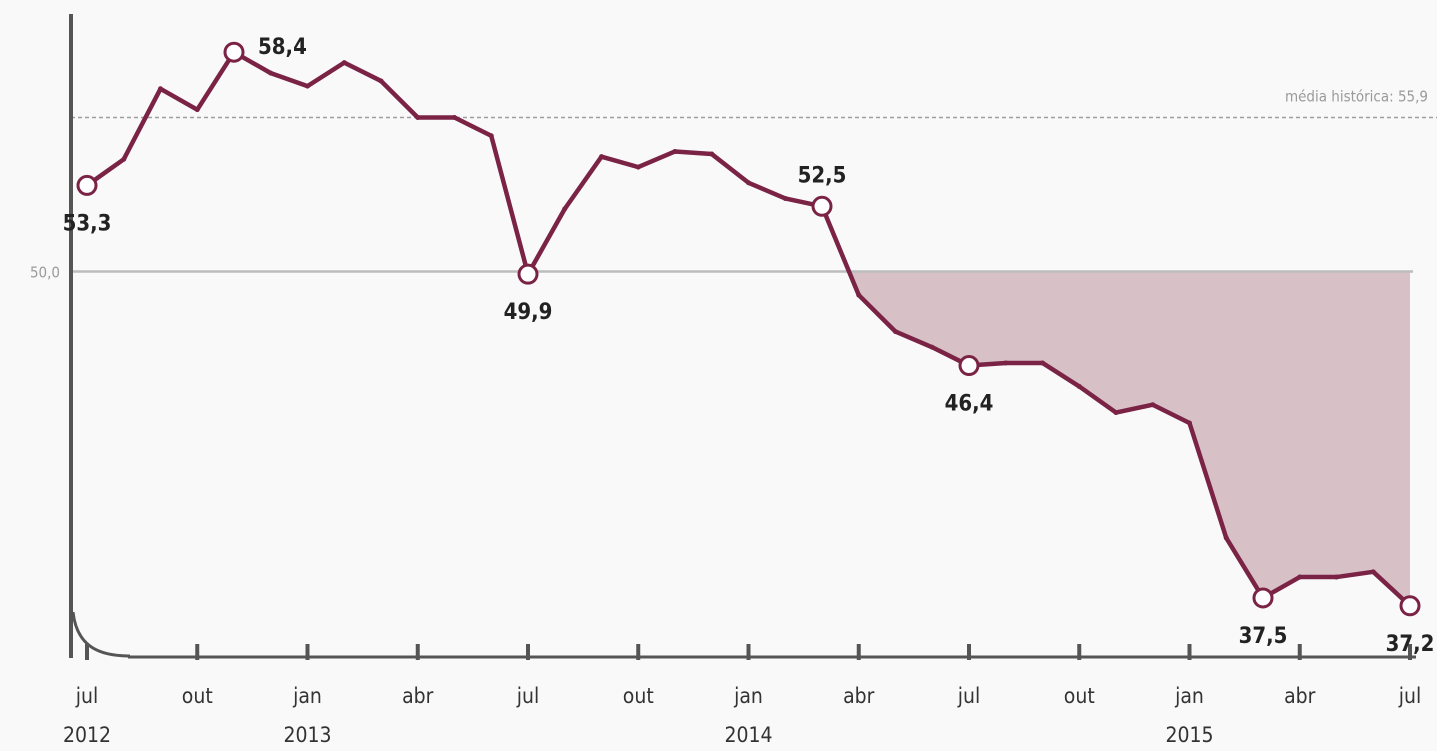  I want to click on y-axis-break, so click(101, 634).